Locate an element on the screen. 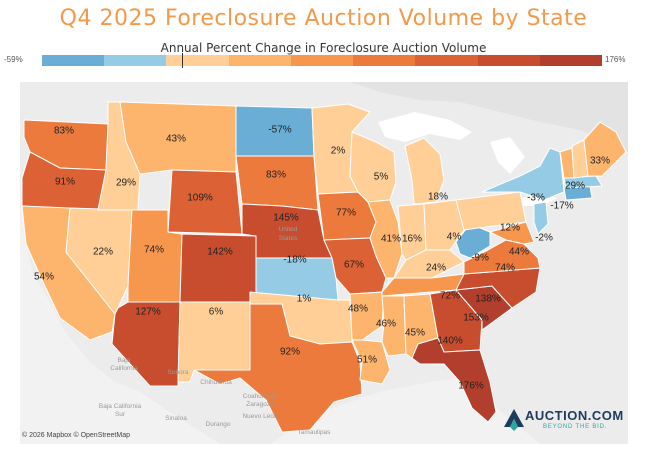 The height and width of the screenshot is (468, 647). state-value-wa: 83% is located at coordinates (64, 131).